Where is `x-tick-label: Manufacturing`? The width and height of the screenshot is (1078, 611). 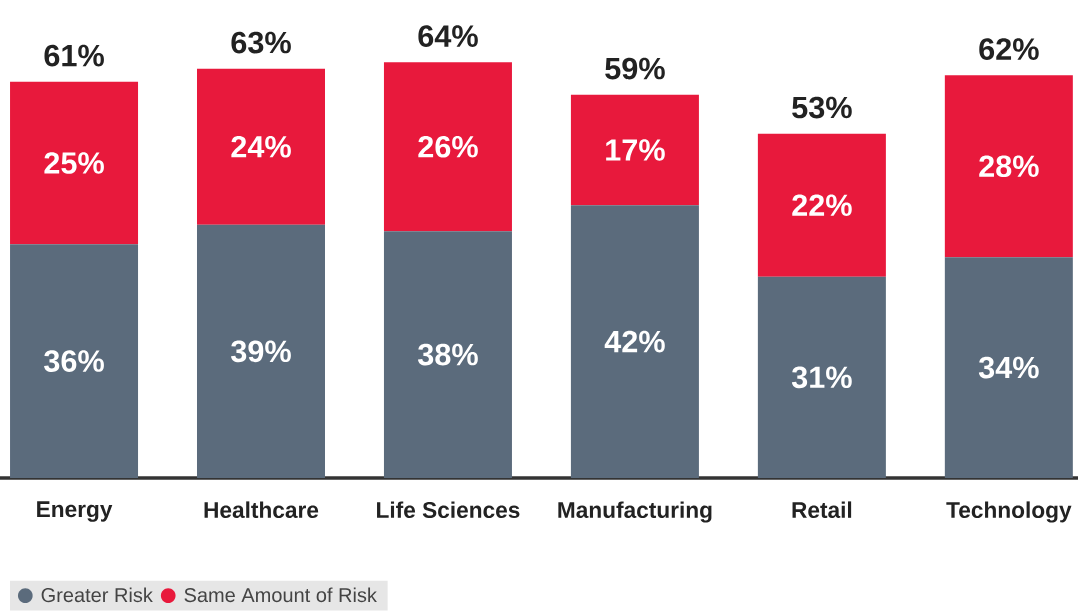
x-tick-label: Manufacturing is located at coordinates (635, 512).